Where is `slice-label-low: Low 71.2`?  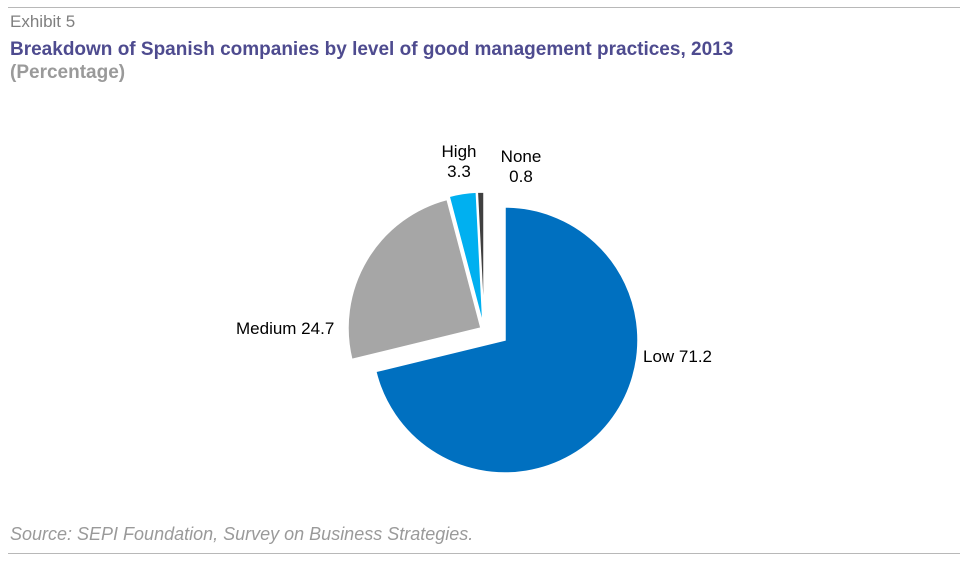 slice-label-low: Low 71.2 is located at coordinates (677, 356).